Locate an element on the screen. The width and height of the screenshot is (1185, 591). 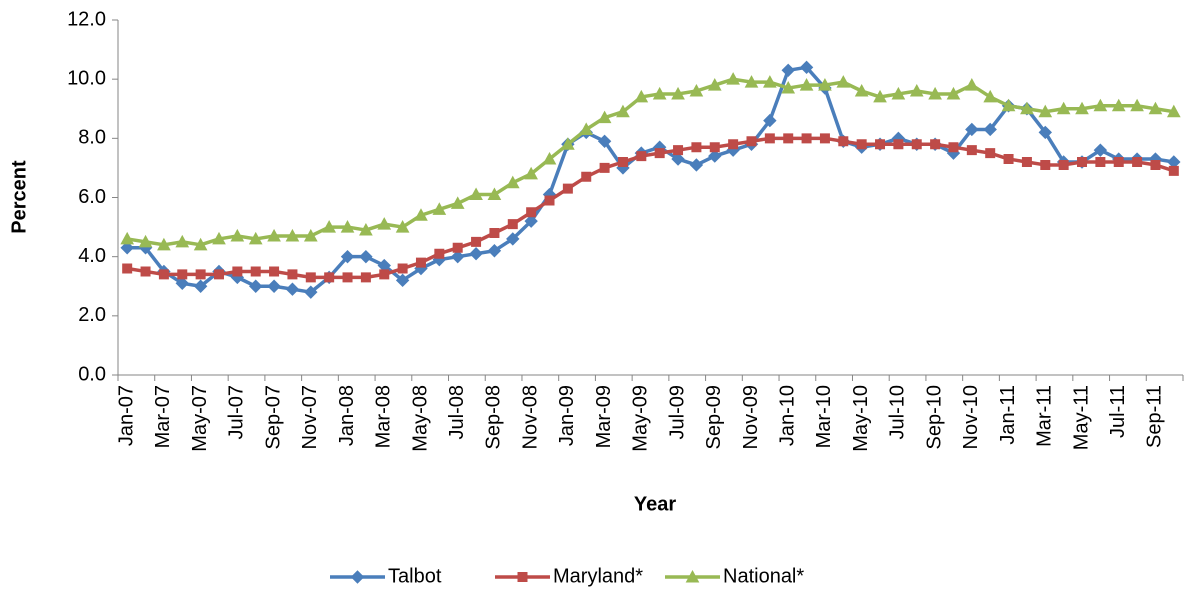
x-tick-label: Mar-08 is located at coordinates (384, 416).